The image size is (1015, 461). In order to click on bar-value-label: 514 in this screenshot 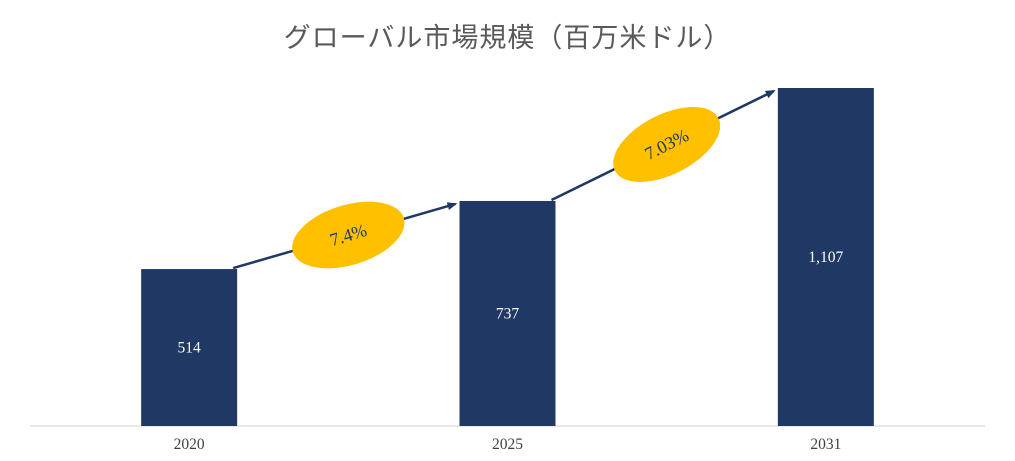, I will do `click(190, 348)`.